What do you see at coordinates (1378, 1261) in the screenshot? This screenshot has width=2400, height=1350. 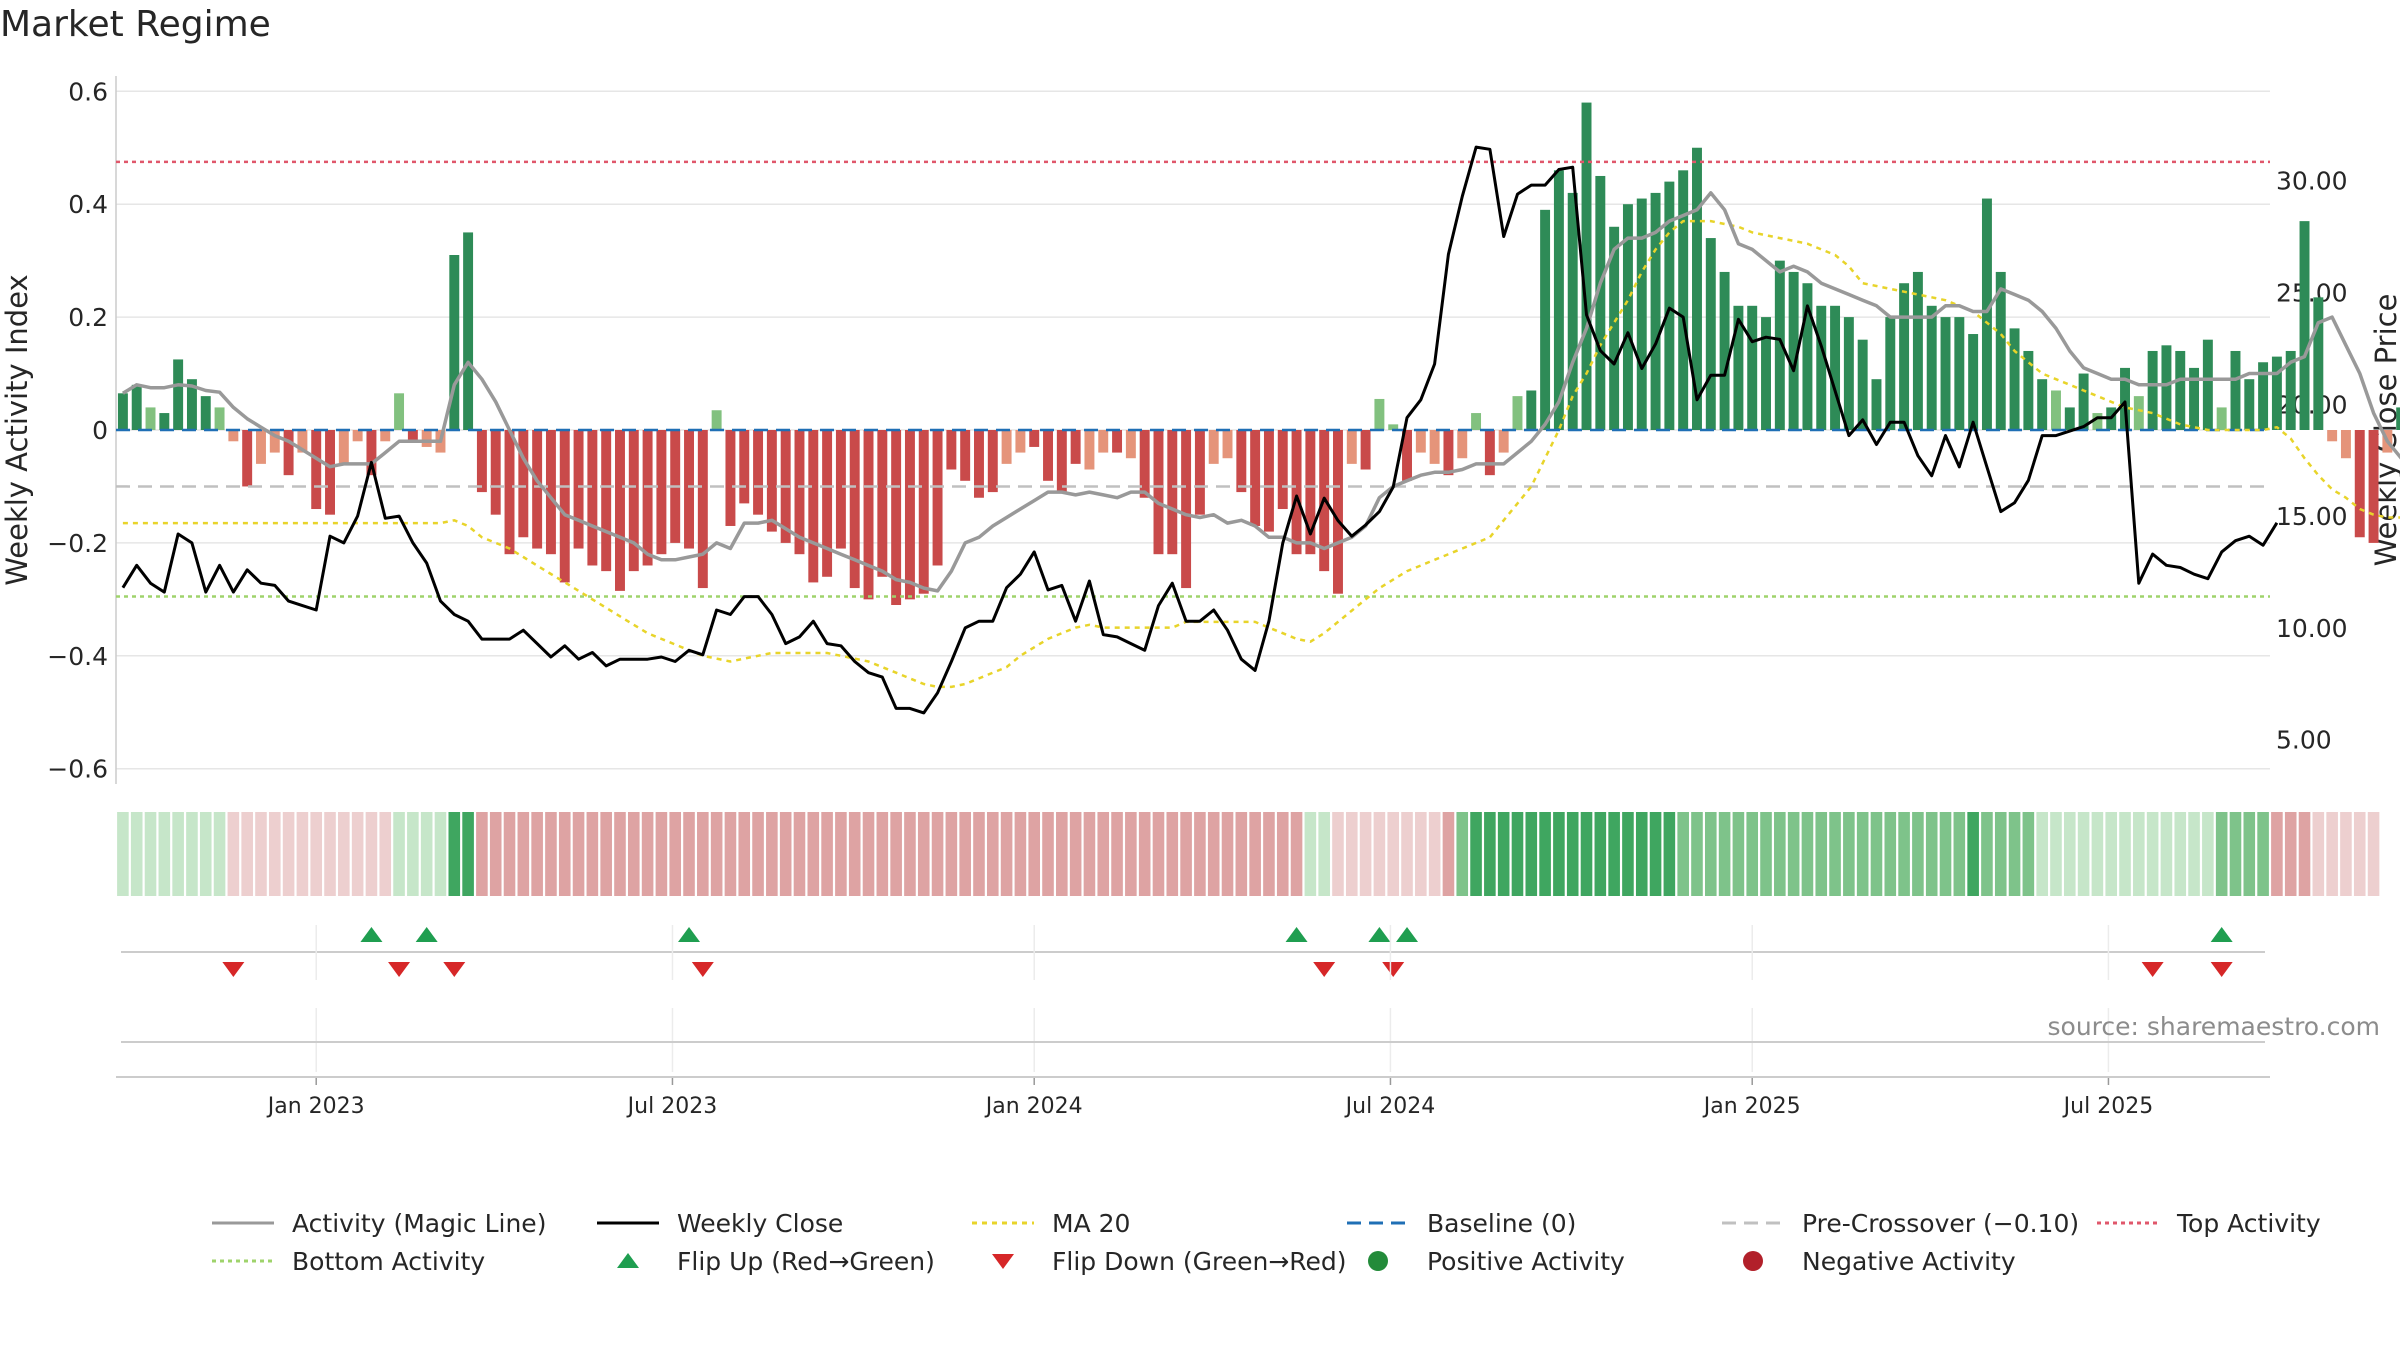 I see `legend-dot-swatch` at bounding box center [1378, 1261].